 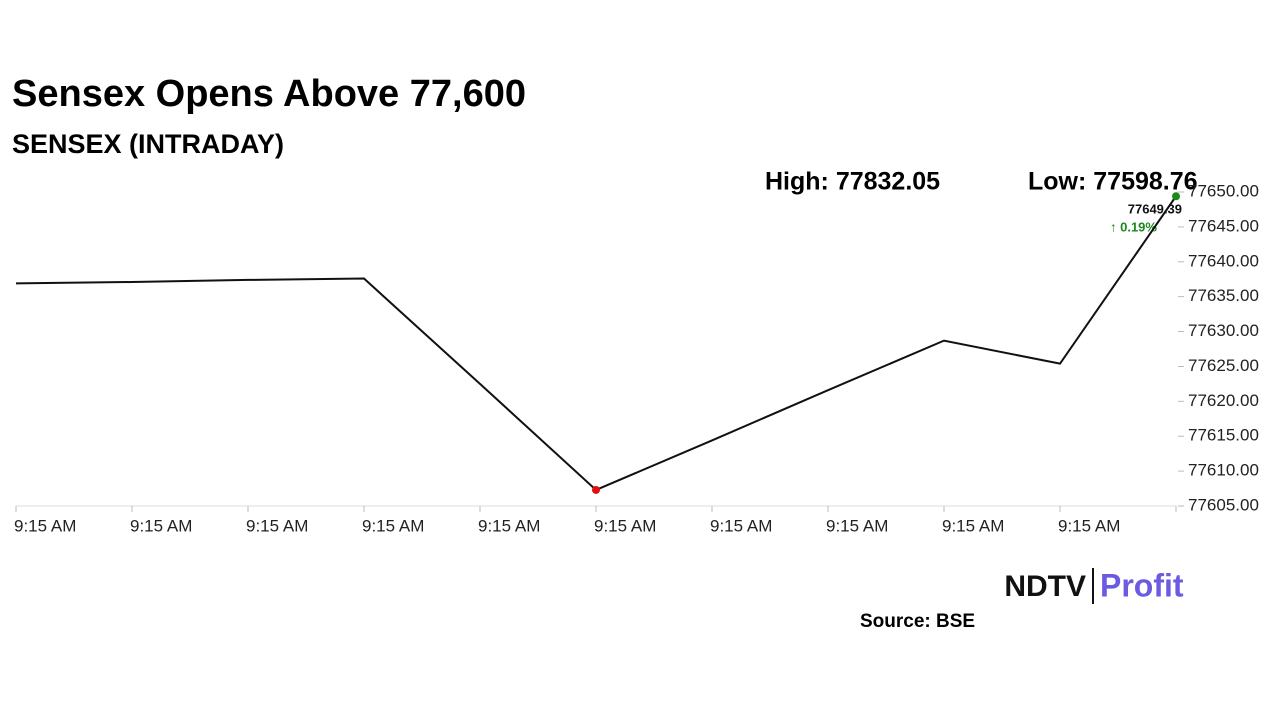 I want to click on change-label: ↑ 0.19%, so click(x=1133, y=226).